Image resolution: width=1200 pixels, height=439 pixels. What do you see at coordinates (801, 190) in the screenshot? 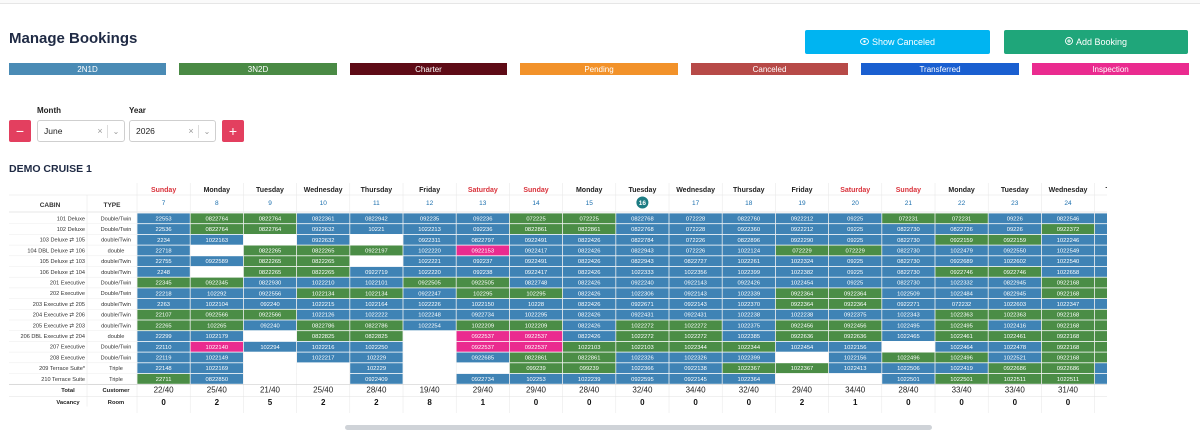
I see `day-name: Friday` at bounding box center [801, 190].